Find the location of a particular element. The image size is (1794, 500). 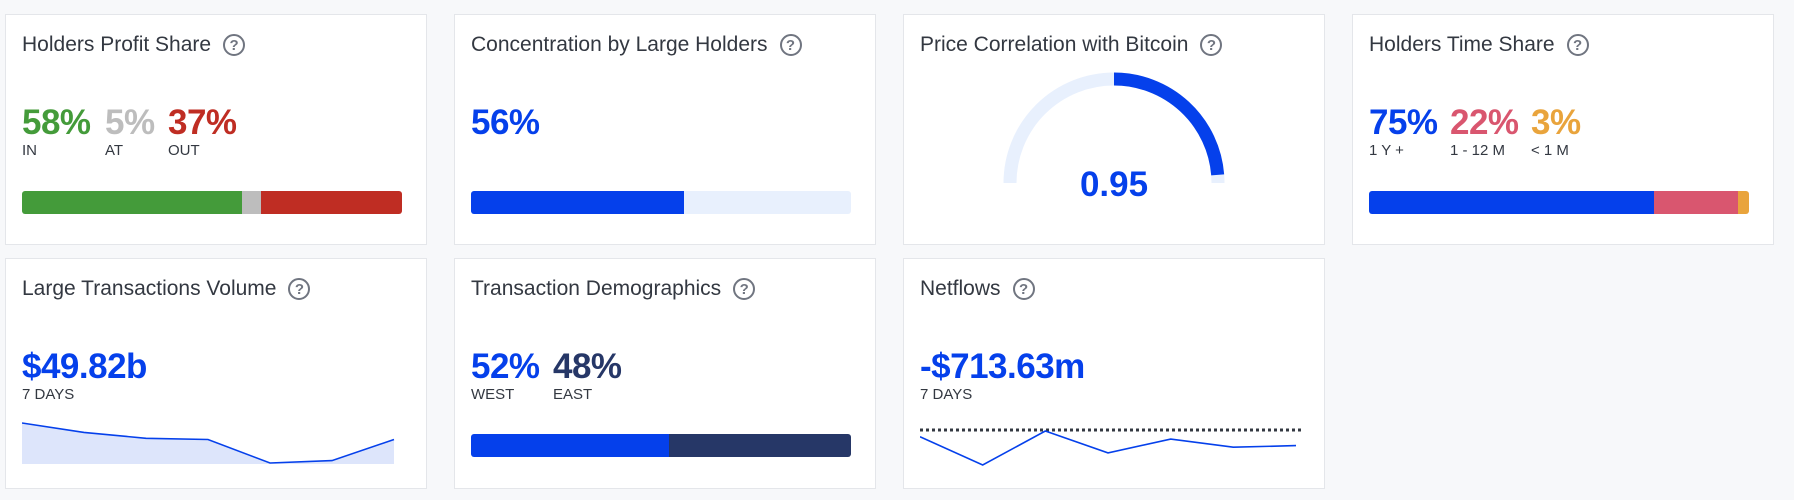

card-title: Netflows ? is located at coordinates (977, 289).